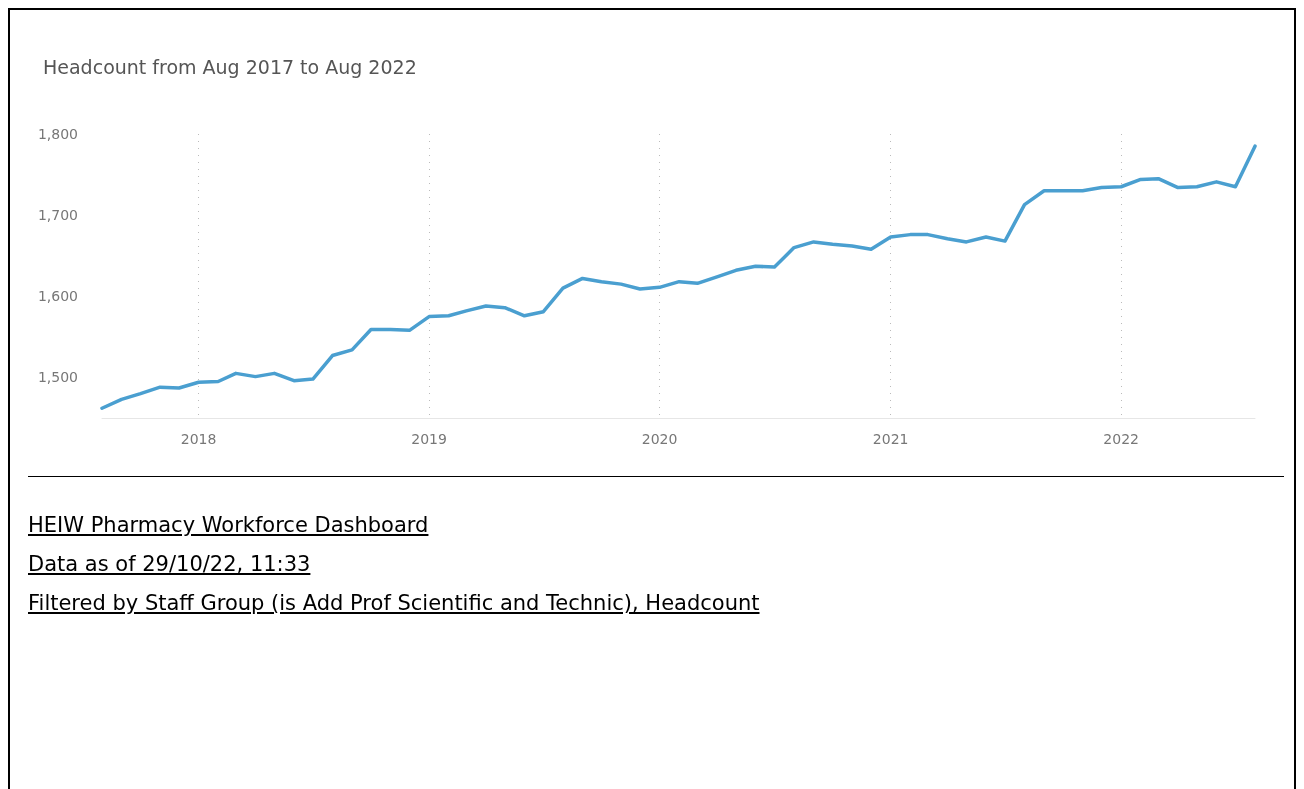 The image size is (1304, 789). What do you see at coordinates (170, 564) in the screenshot?
I see `text: Data as of 29/10/22, 11:33` at bounding box center [170, 564].